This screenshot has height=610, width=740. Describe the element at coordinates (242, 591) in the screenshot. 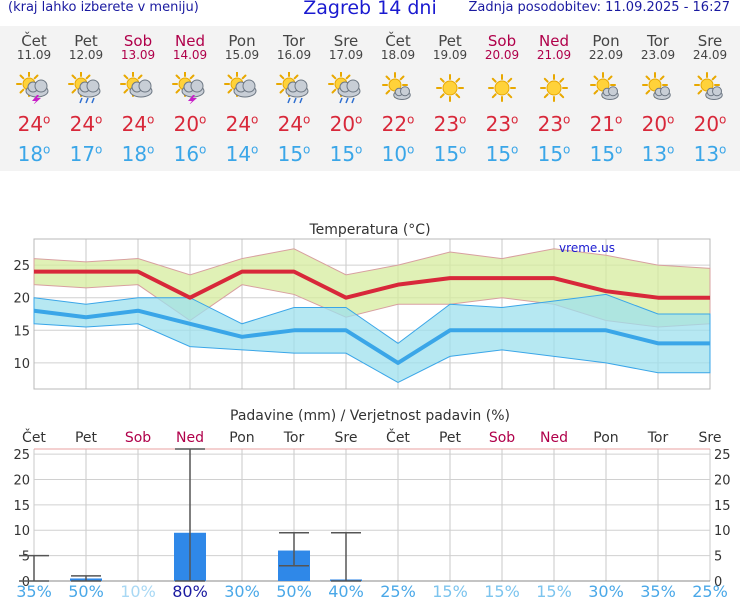

I see `precipitation-probability: 30%` at that location.